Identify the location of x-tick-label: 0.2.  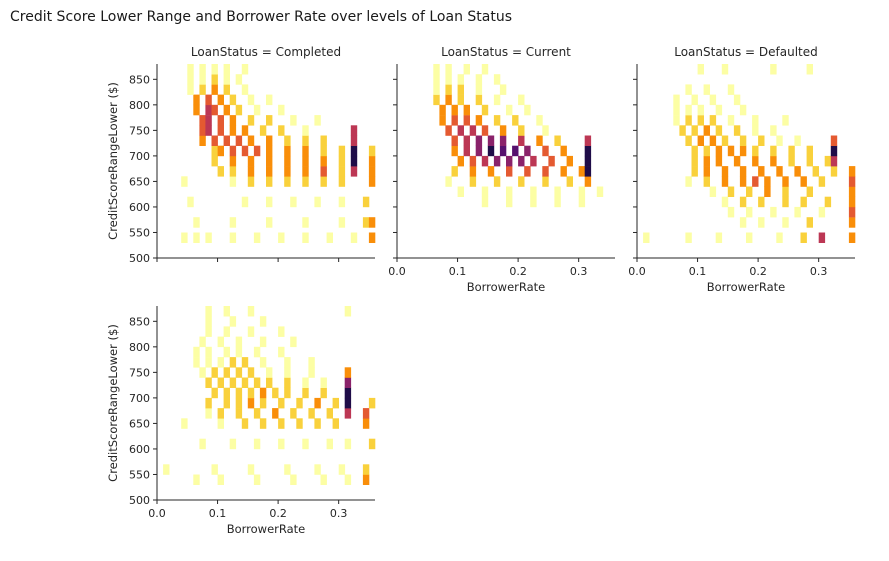
(758, 271).